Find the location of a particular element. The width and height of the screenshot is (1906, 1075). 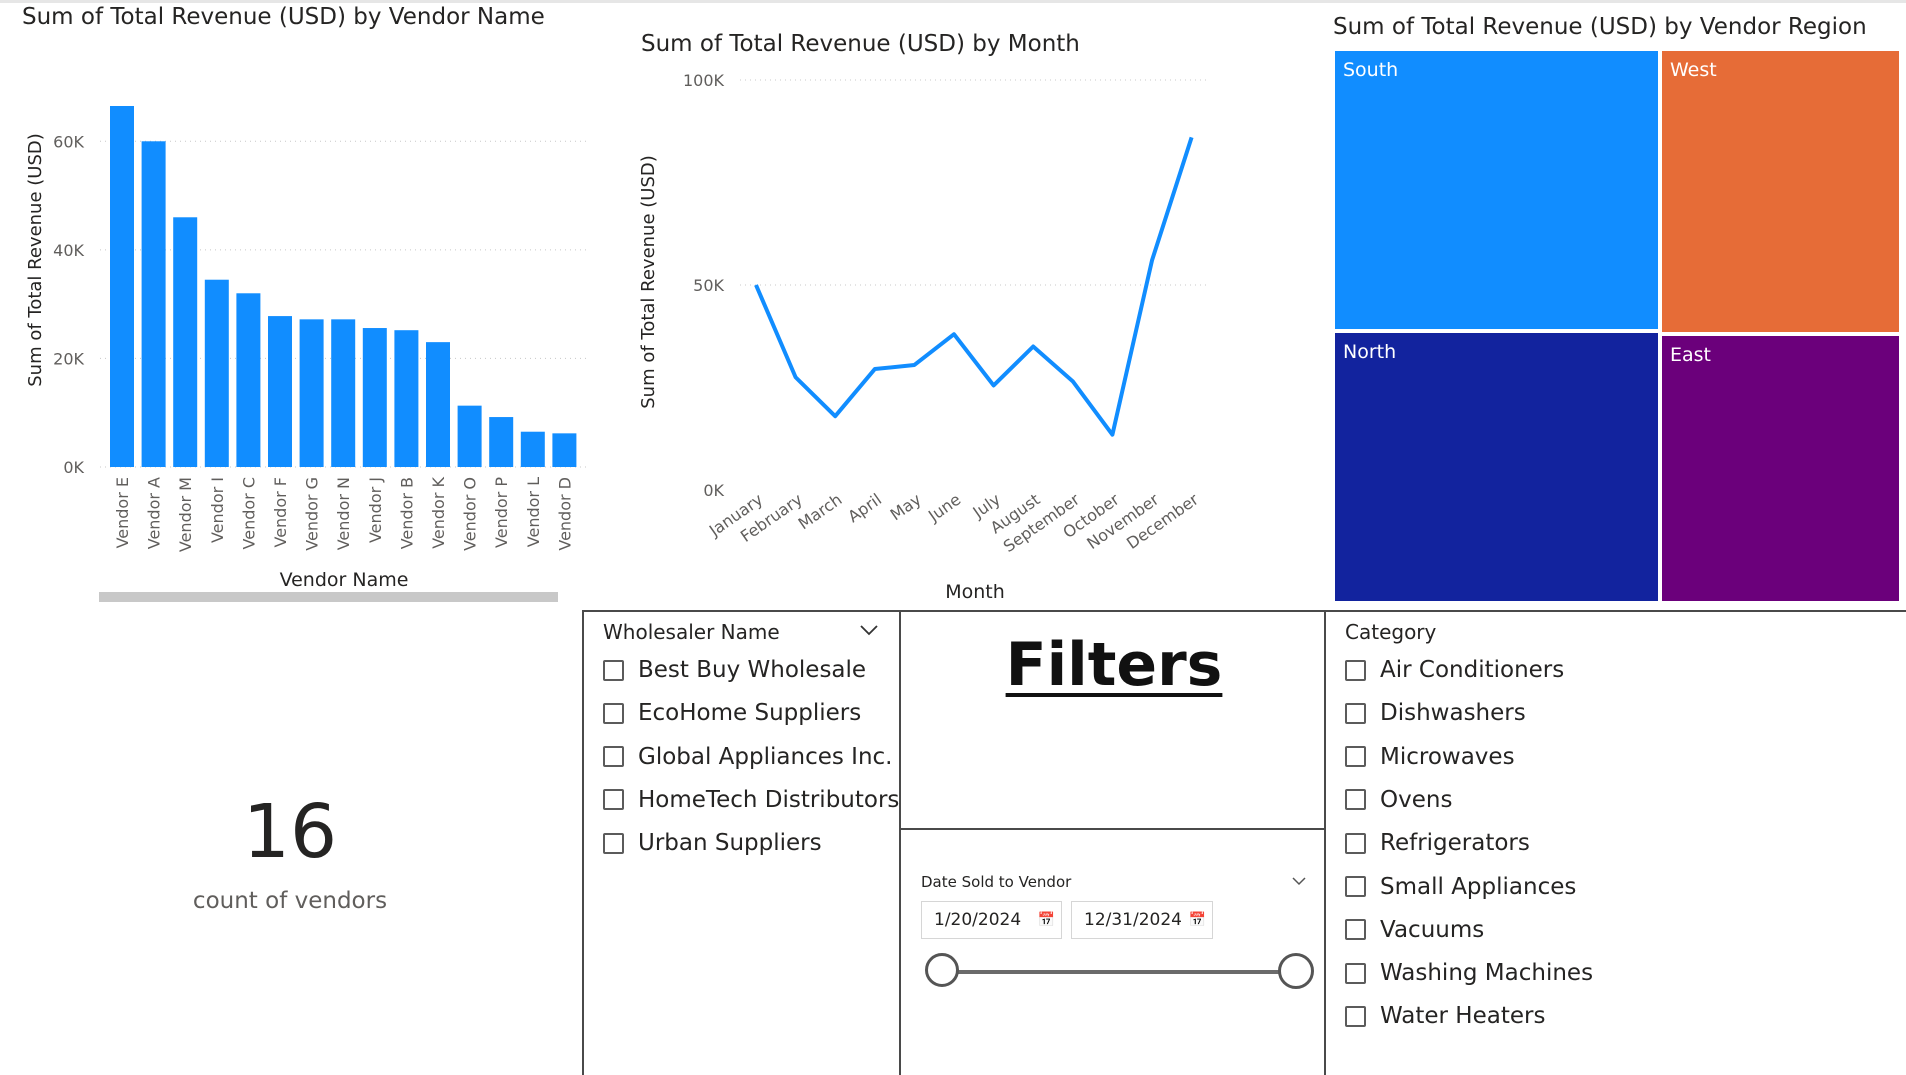

wholesaler-item: EcoHome Suppliers is located at coordinates (732, 713).